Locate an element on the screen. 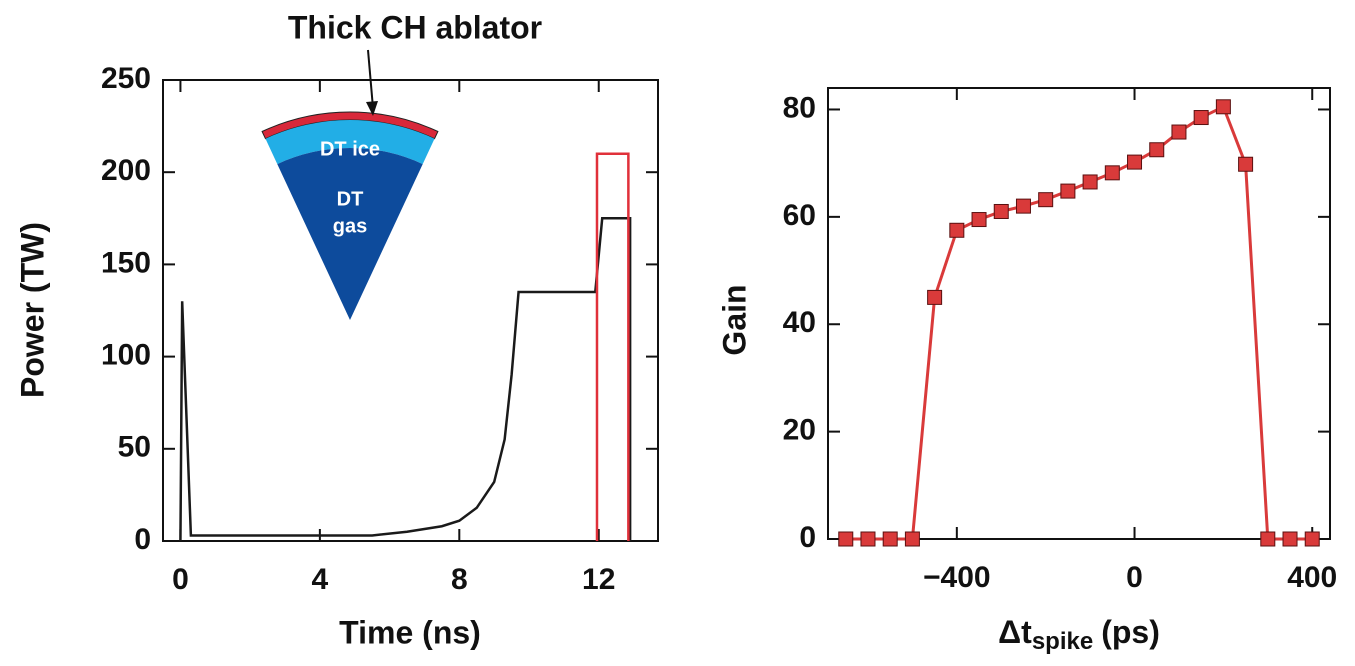 This screenshot has height=666, width=1355. y-tick-label: 100 is located at coordinates (126, 355).